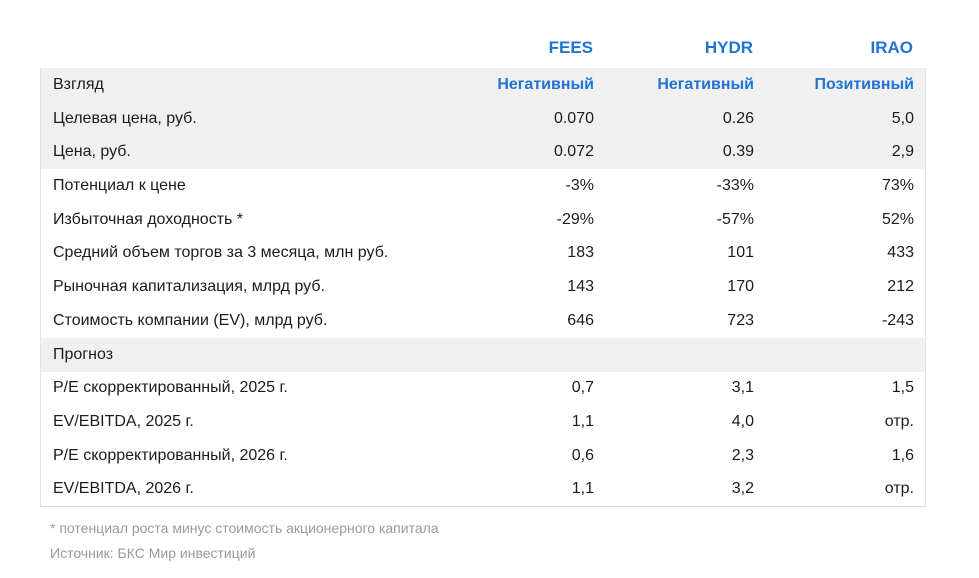 The height and width of the screenshot is (578, 979). Describe the element at coordinates (728, 47) in the screenshot. I see `column-header-hydr: HYDR` at that location.